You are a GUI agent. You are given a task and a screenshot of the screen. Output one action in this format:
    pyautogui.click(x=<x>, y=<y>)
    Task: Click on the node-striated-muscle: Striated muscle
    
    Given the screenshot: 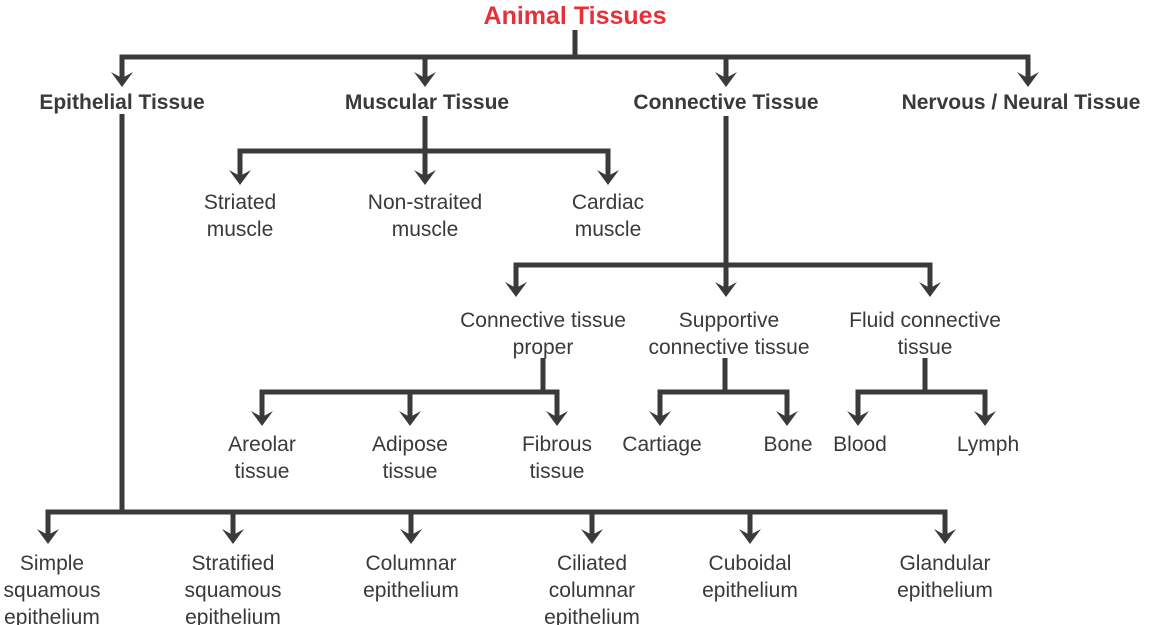 What is the action you would take?
    pyautogui.click(x=240, y=216)
    